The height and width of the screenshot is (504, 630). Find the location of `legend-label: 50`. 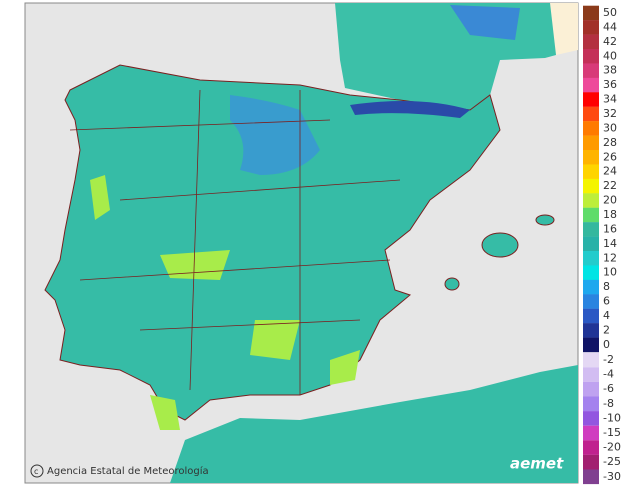

legend-label: 50 is located at coordinates (610, 12).